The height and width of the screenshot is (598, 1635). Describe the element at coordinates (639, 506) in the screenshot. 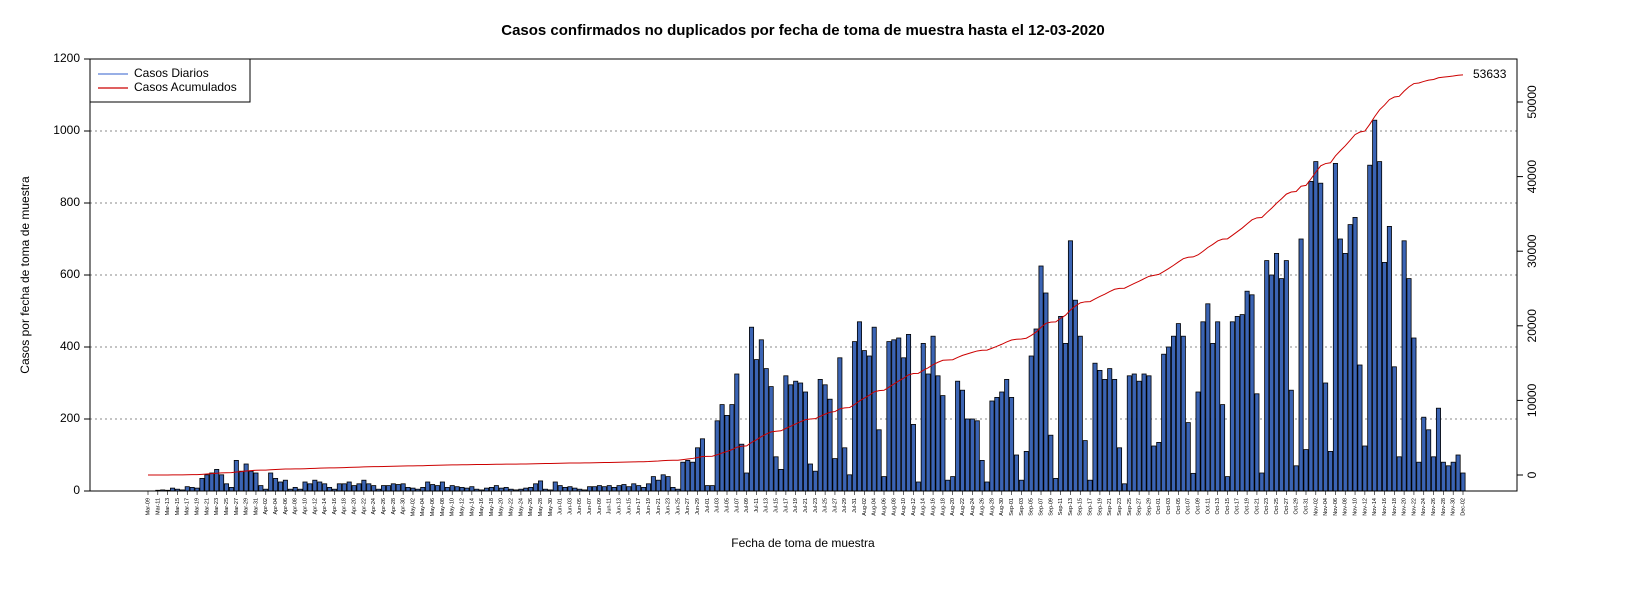

I see `x-tick-label: Jun-17` at that location.